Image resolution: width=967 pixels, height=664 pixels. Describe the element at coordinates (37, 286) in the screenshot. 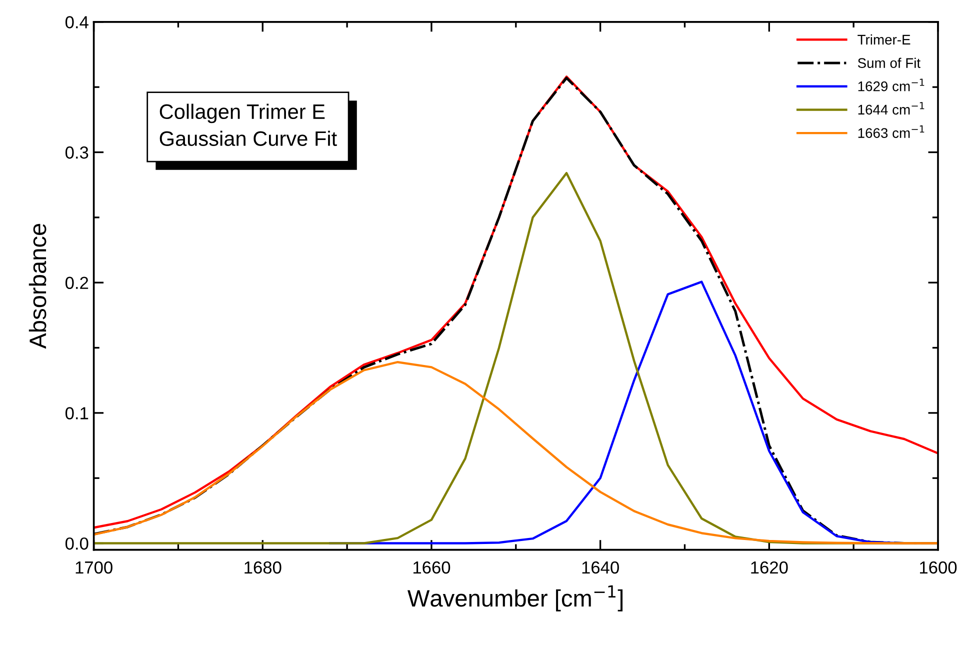

I see `y-axis-title: Absorbance` at that location.